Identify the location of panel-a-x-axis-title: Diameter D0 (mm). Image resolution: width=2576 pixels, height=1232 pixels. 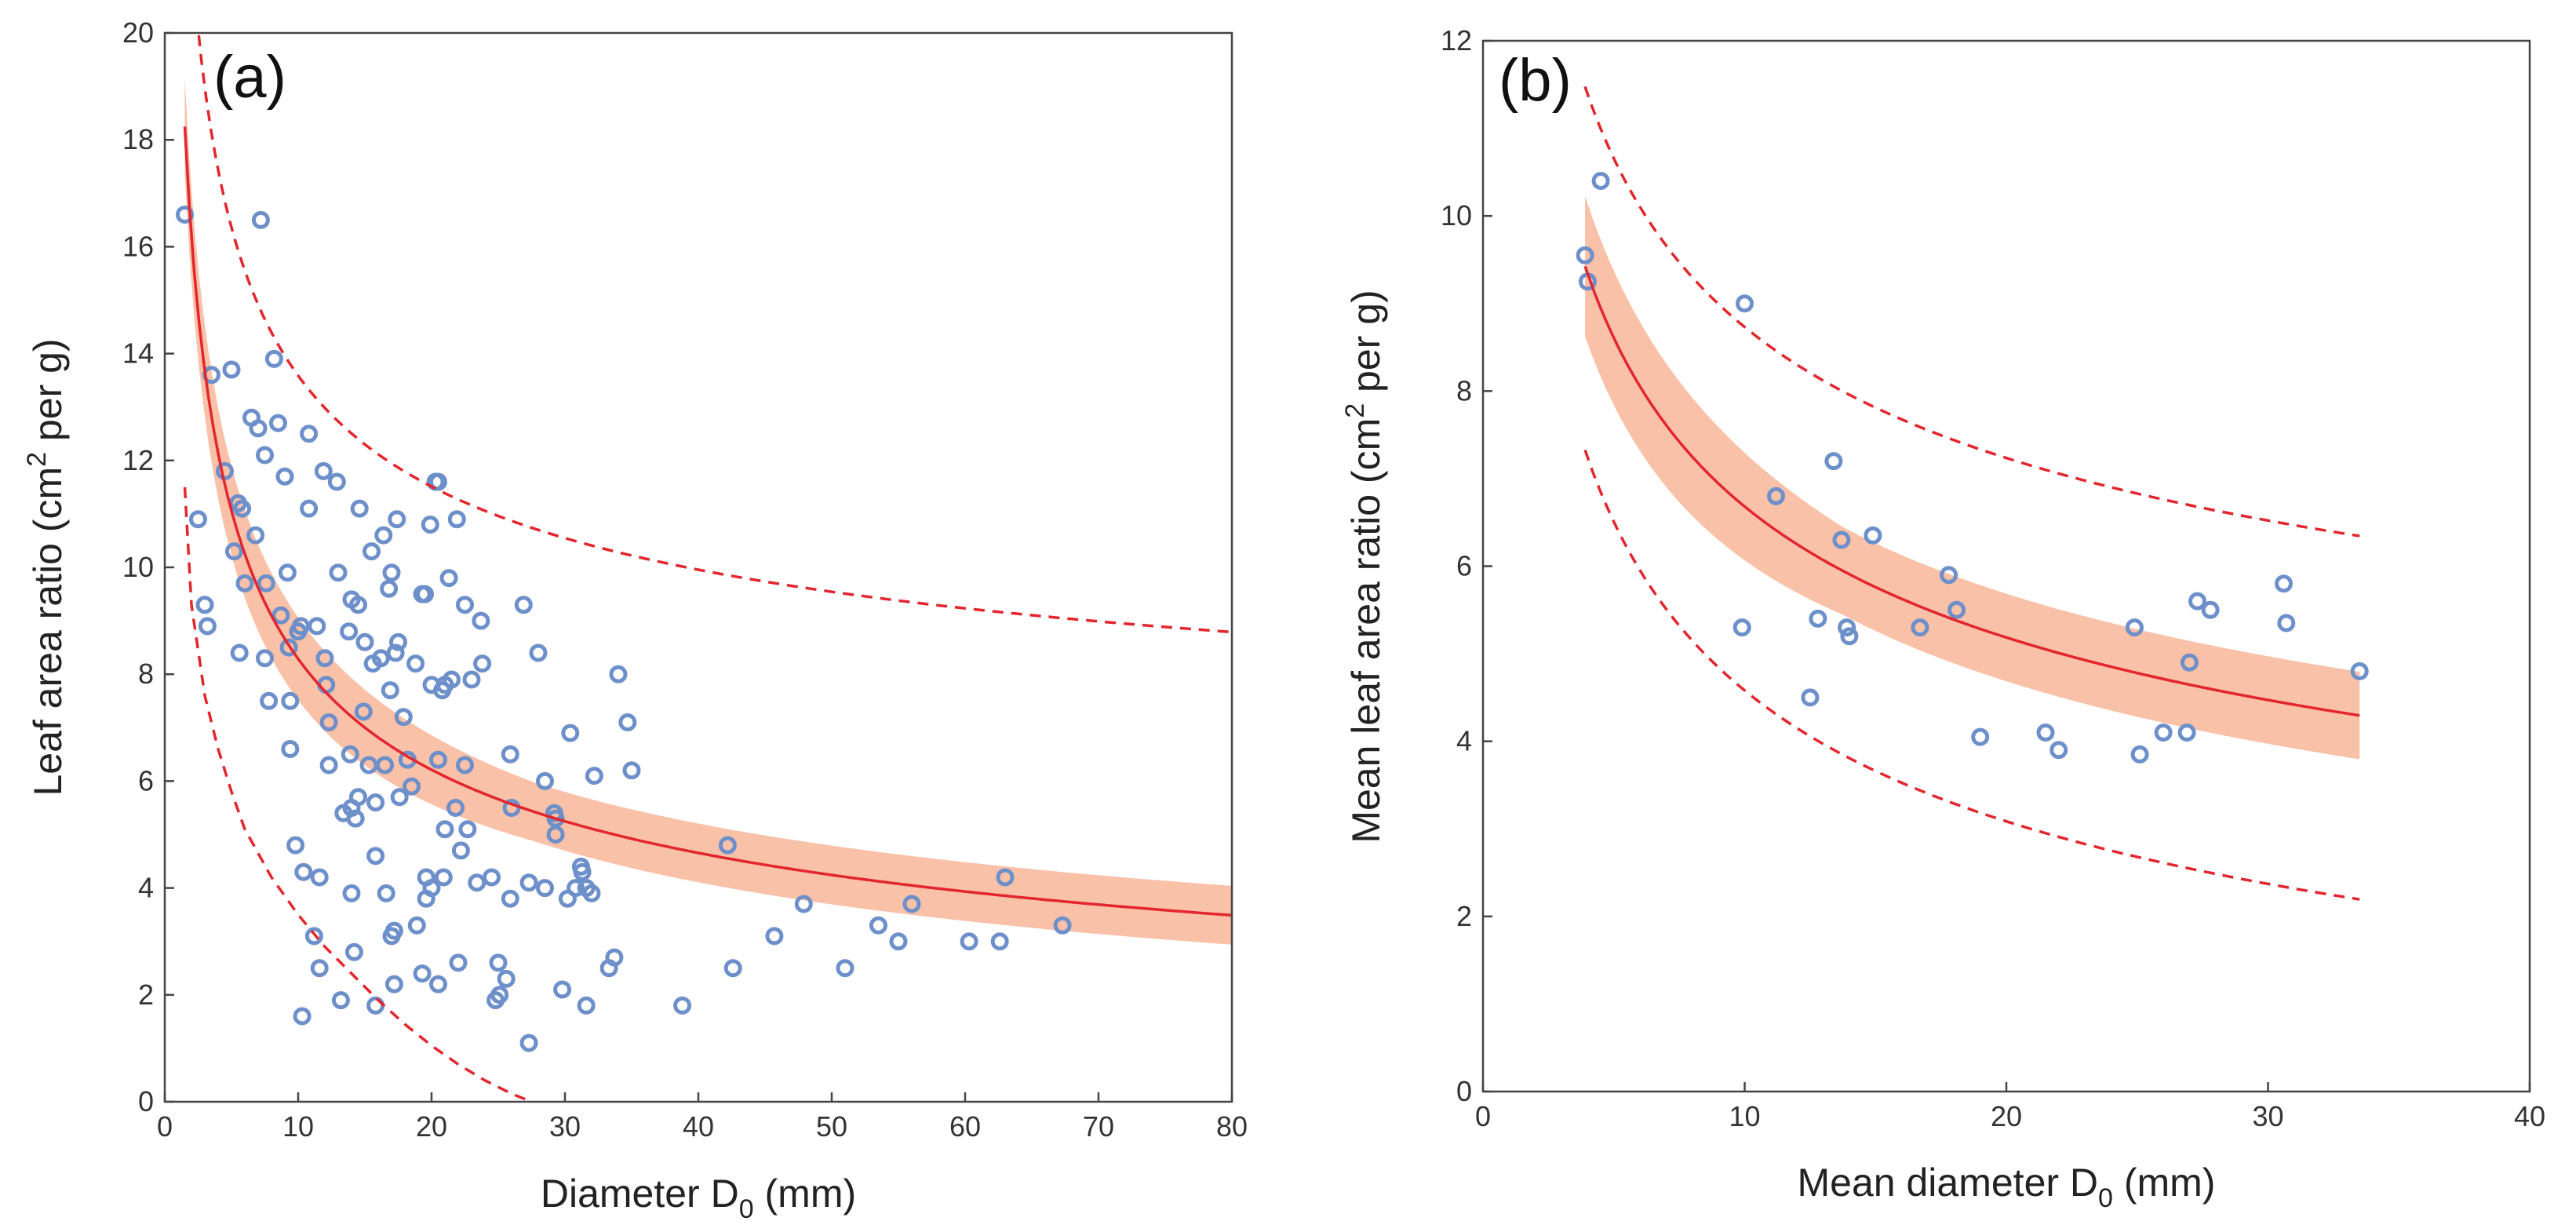
(698, 1198).